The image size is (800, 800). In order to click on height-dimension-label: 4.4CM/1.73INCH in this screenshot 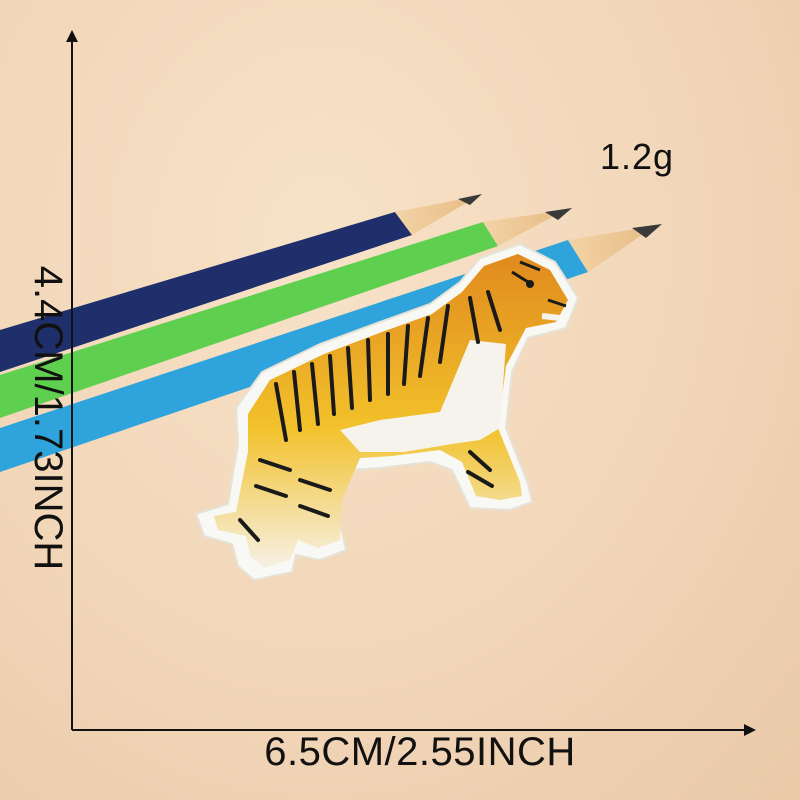, I will do `click(48, 418)`.